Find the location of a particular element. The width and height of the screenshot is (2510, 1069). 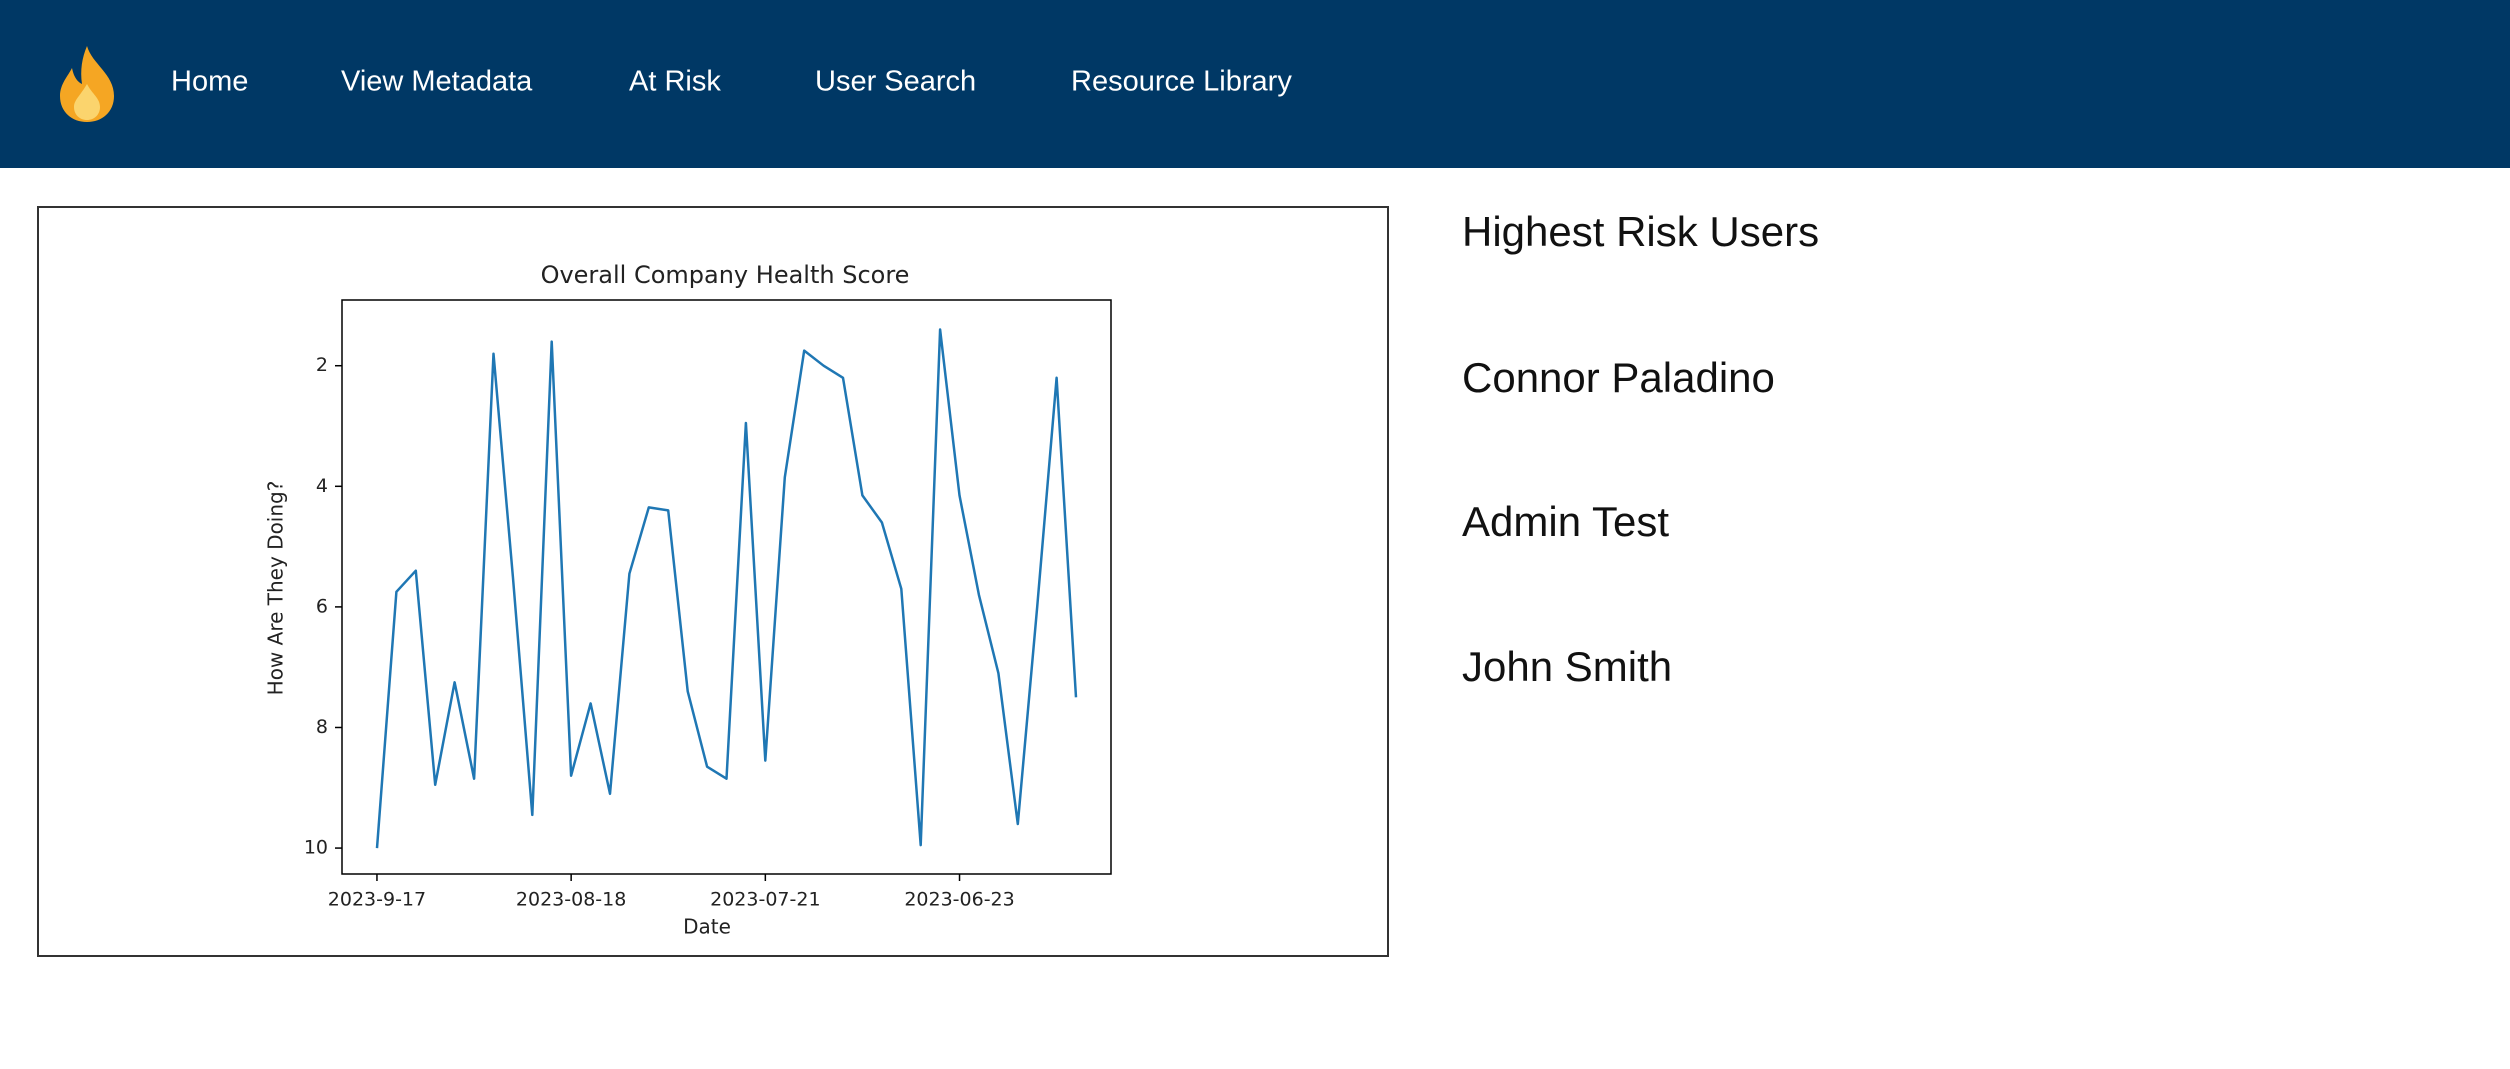

x-tick-label: 2023-08-18 is located at coordinates (571, 900).